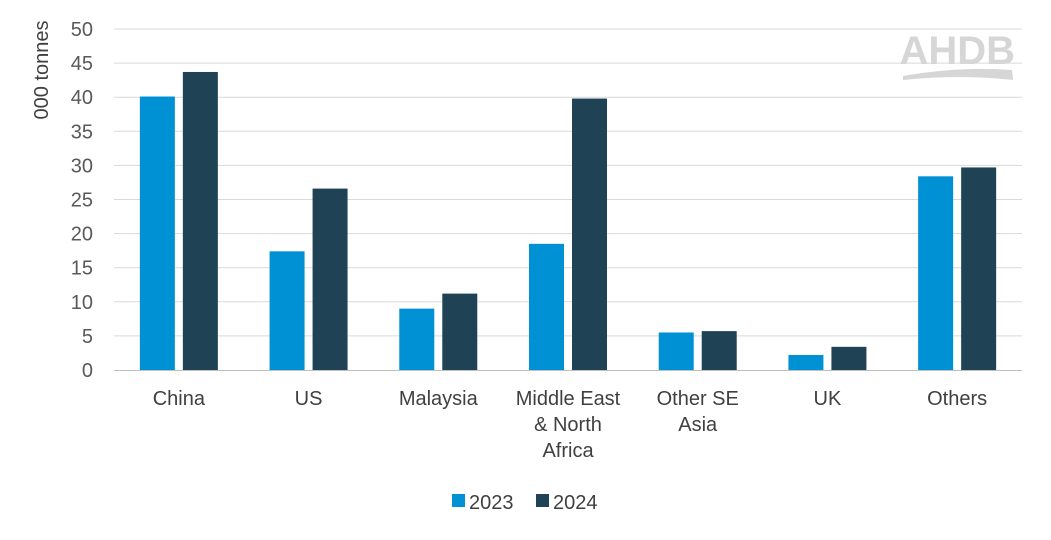 The width and height of the screenshot is (1051, 540). What do you see at coordinates (491, 503) in the screenshot?
I see `legend-label-2023: 2023` at bounding box center [491, 503].